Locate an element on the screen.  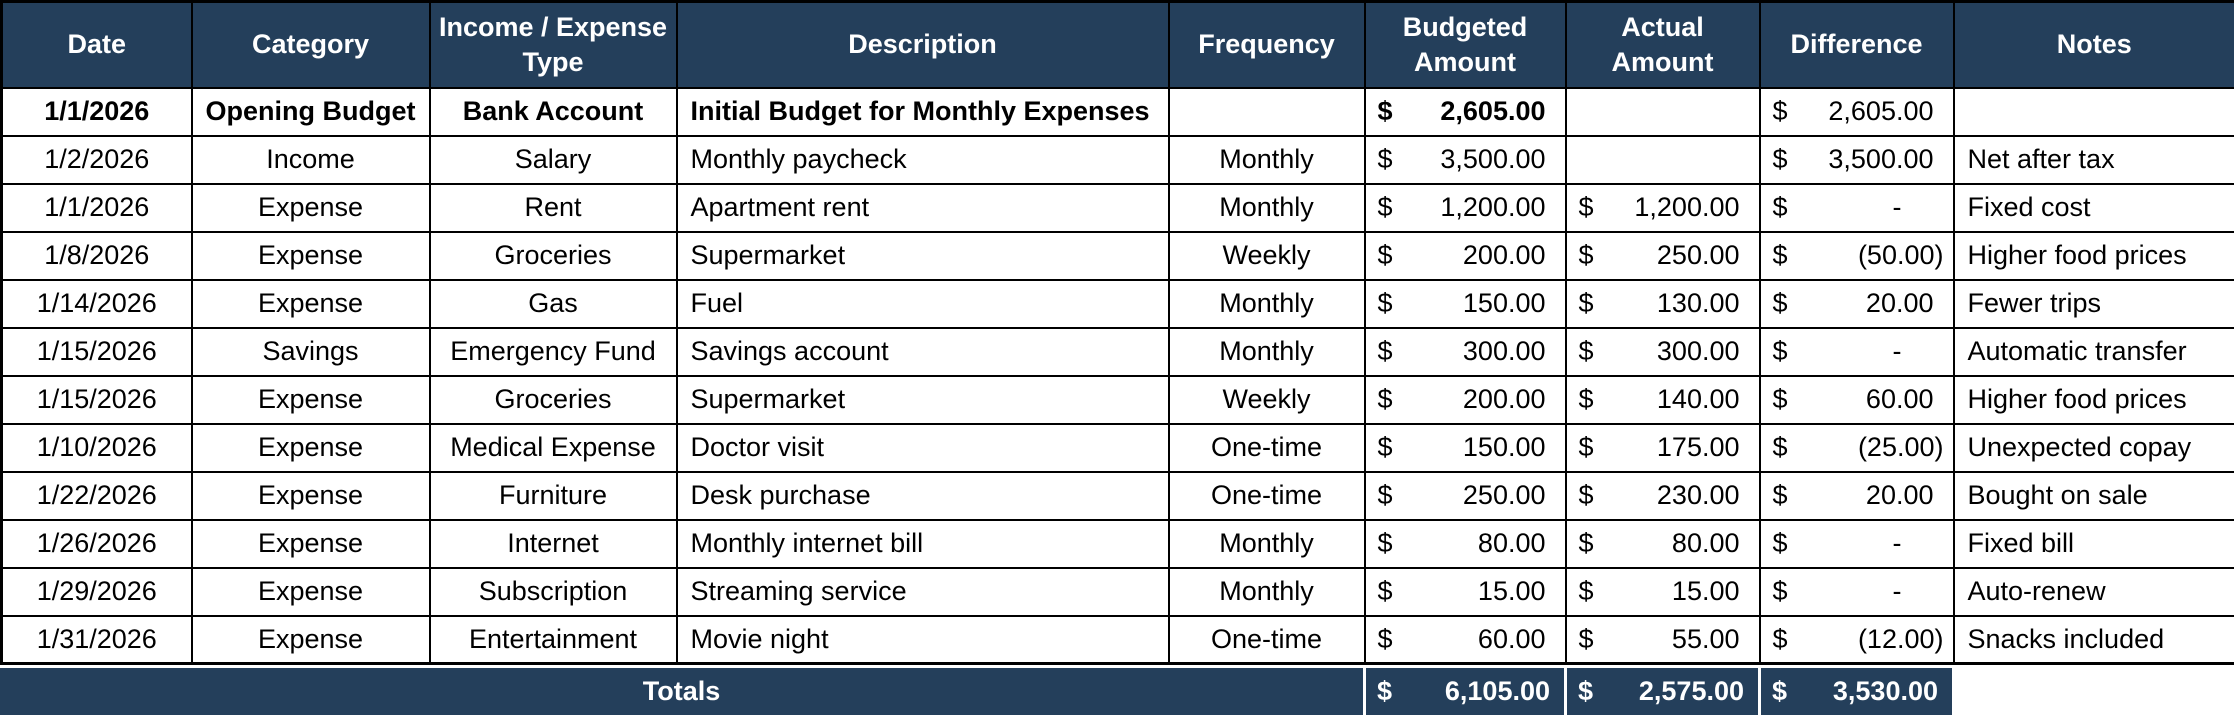
cell-difference: $60.00 is located at coordinates (1856, 399).